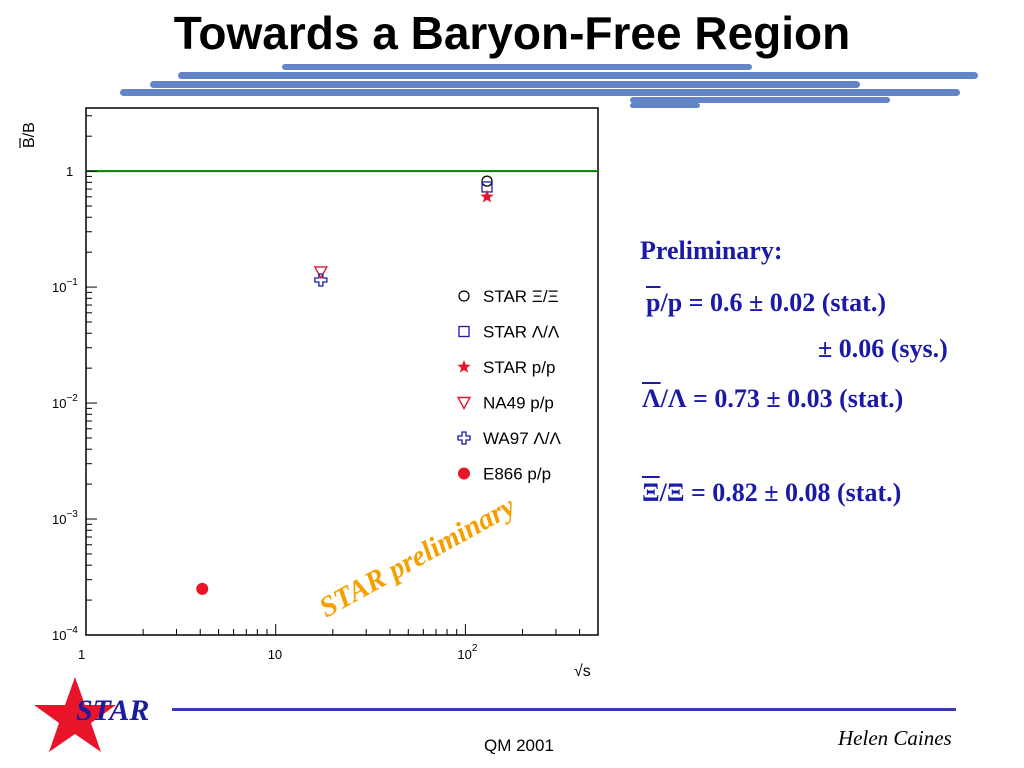 Image resolution: width=1024 pixels, height=768 pixels. What do you see at coordinates (653, 302) in the screenshot?
I see `antiproton-symbol: p` at bounding box center [653, 302].